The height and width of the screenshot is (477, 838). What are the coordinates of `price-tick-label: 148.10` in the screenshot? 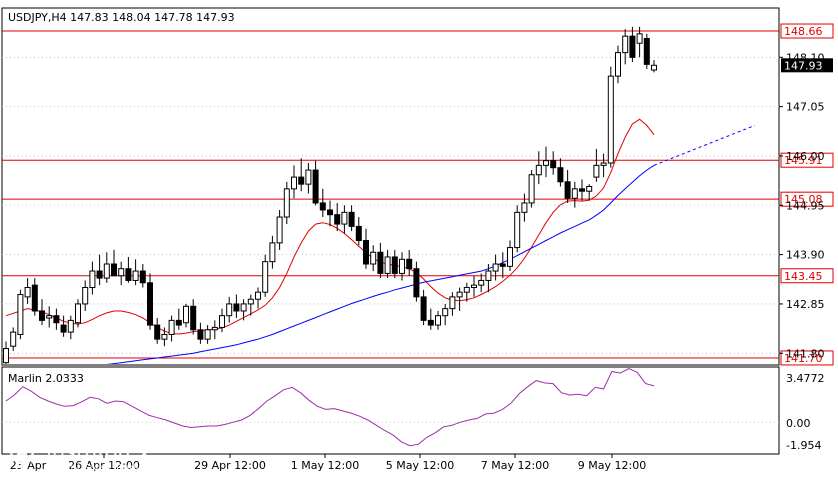 It's located at (805, 57).